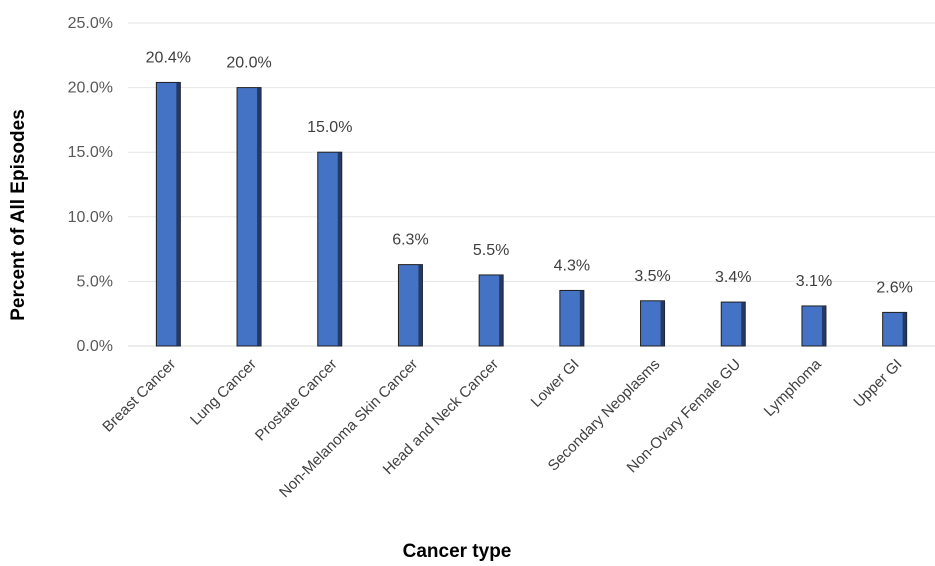  Describe the element at coordinates (877, 383) in the screenshot. I see `category-label: Upper GI` at that location.